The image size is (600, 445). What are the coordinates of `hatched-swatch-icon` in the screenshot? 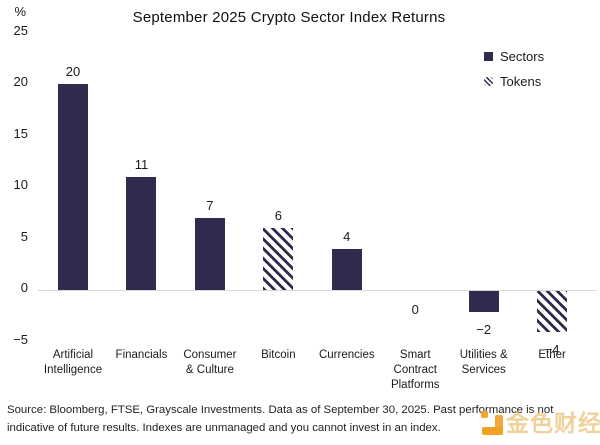 It's located at (488, 81).